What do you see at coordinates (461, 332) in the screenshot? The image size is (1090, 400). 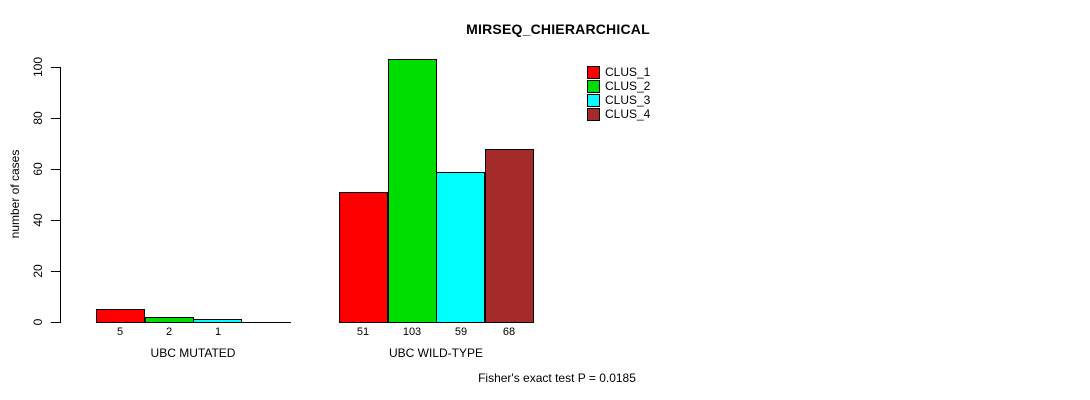 I see `bar-value-label-clus_3-group2: 59` at bounding box center [461, 332].